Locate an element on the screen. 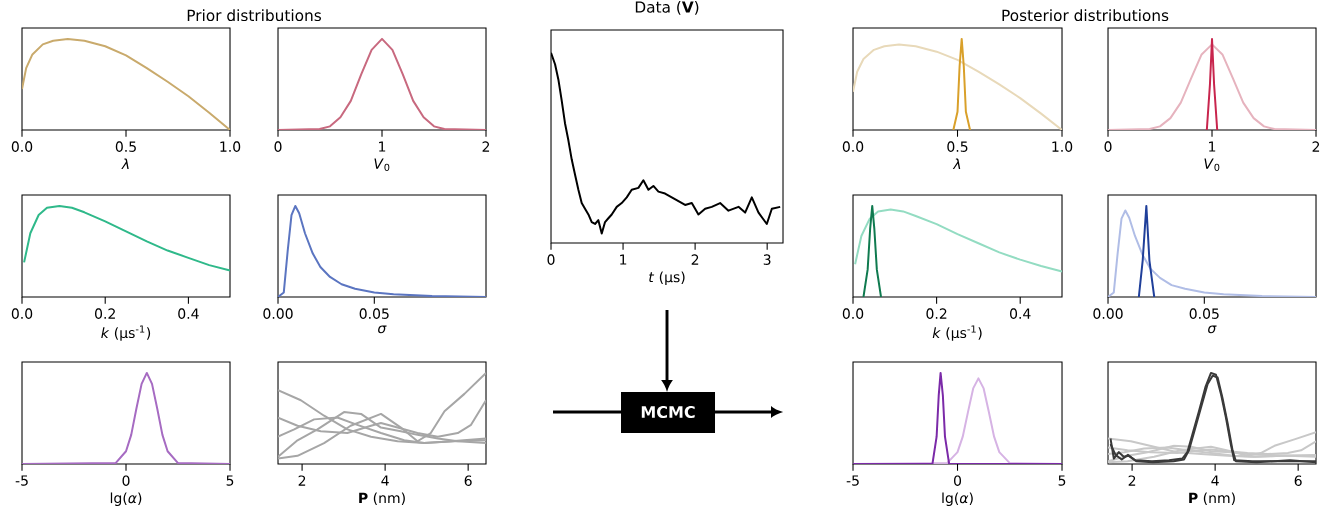 Image resolution: width=1344 pixels, height=529 pixels. chart-title: Data (V) is located at coordinates (667, 7).